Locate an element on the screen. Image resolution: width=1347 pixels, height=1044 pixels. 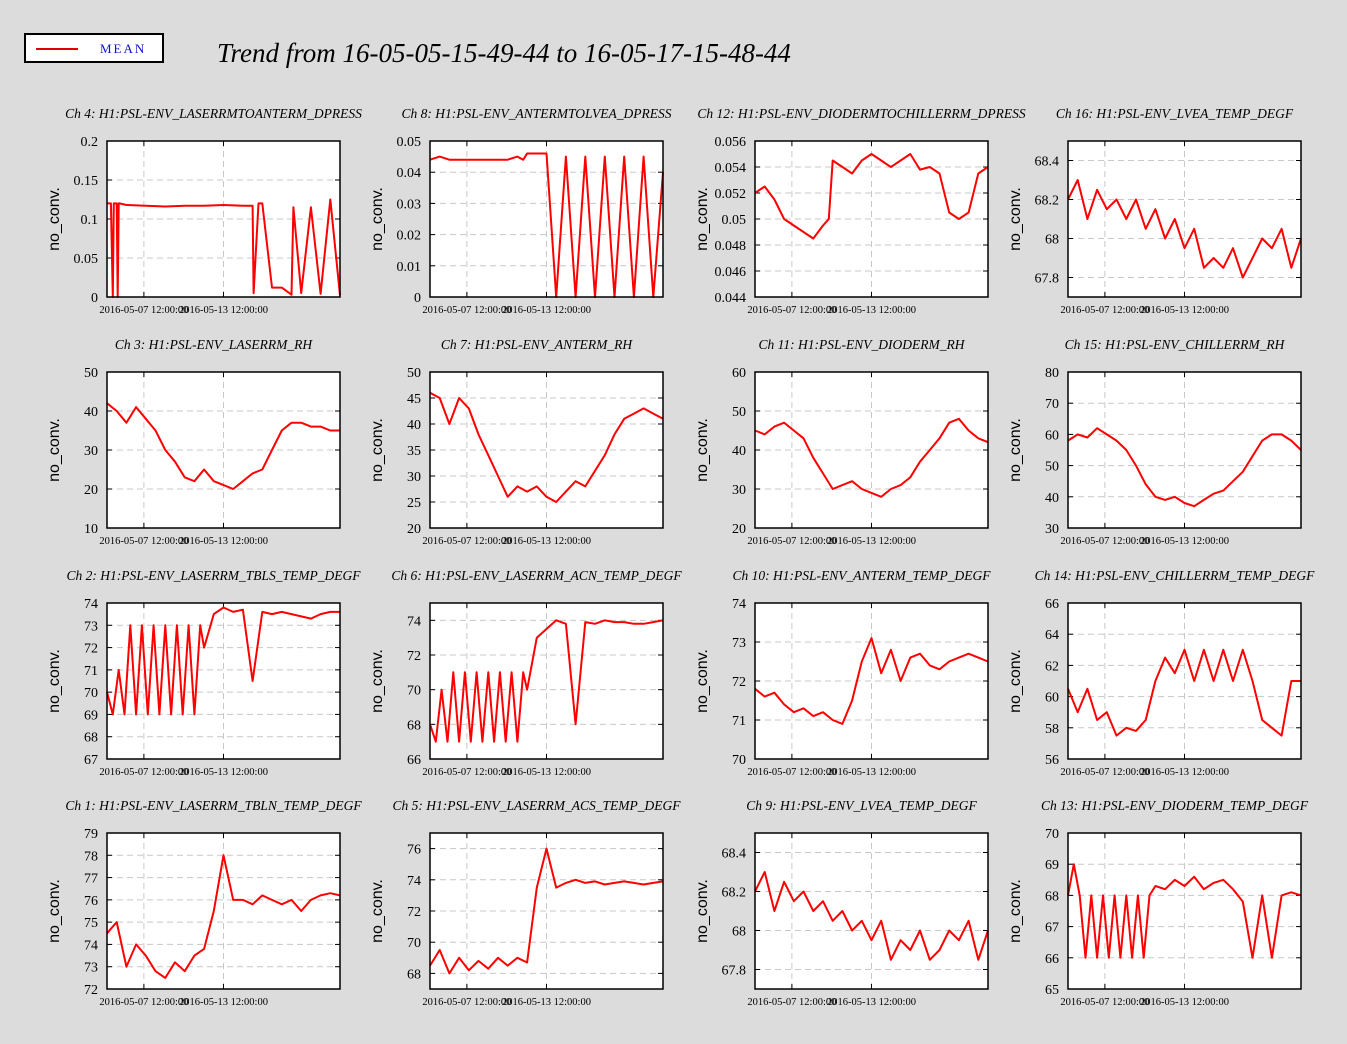
y-tick-label: 25 is located at coordinates (414, 503).